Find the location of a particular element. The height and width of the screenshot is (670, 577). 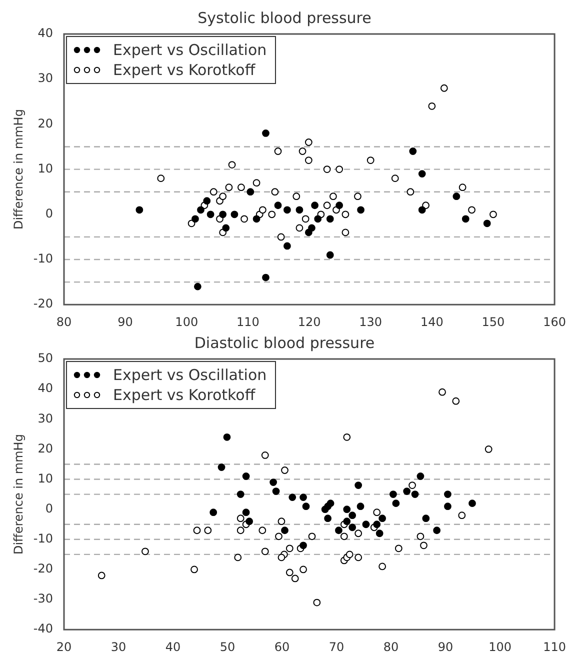

x-tick-label: 70 is located at coordinates (336, 647).